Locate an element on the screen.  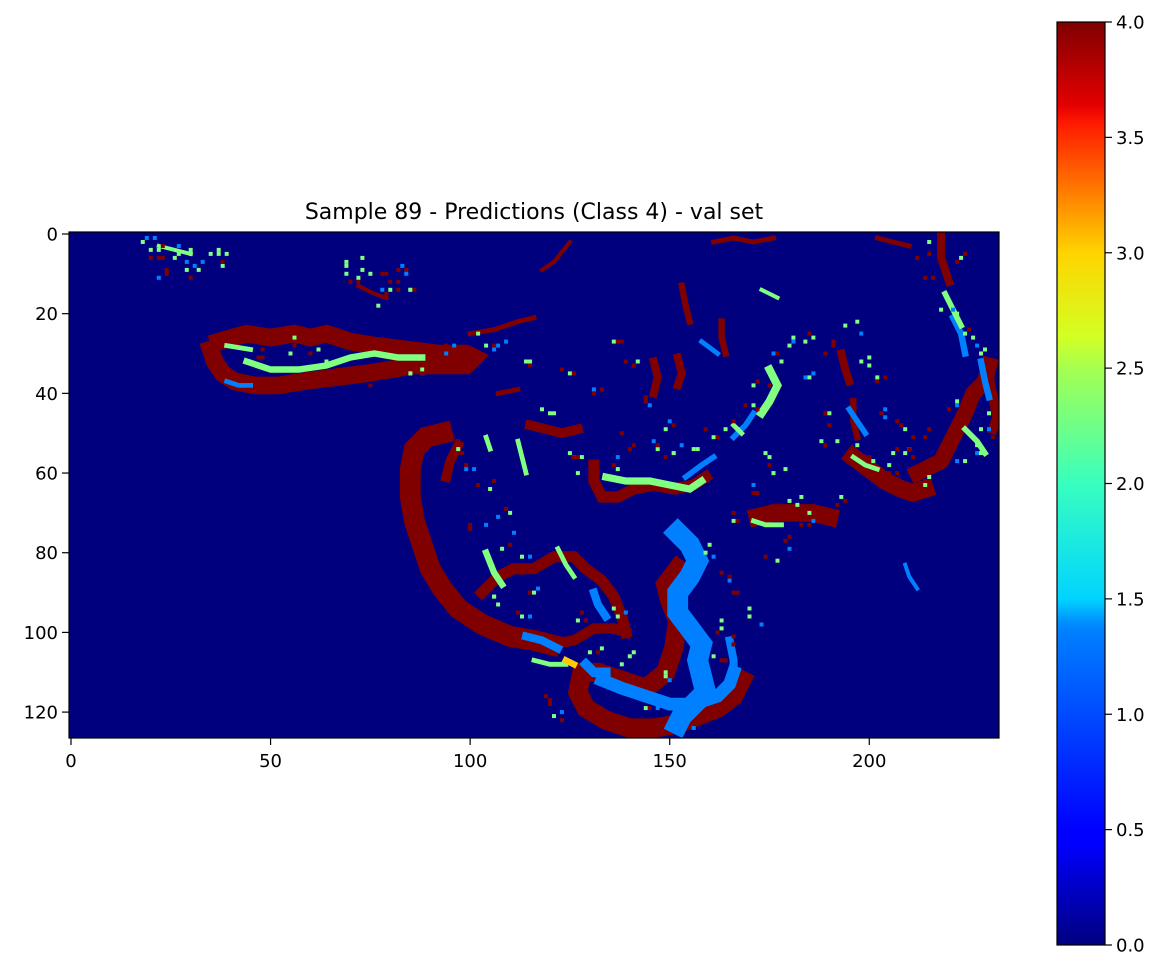
colorbar-tick-label: 2.0 is located at coordinates (1130, 484).